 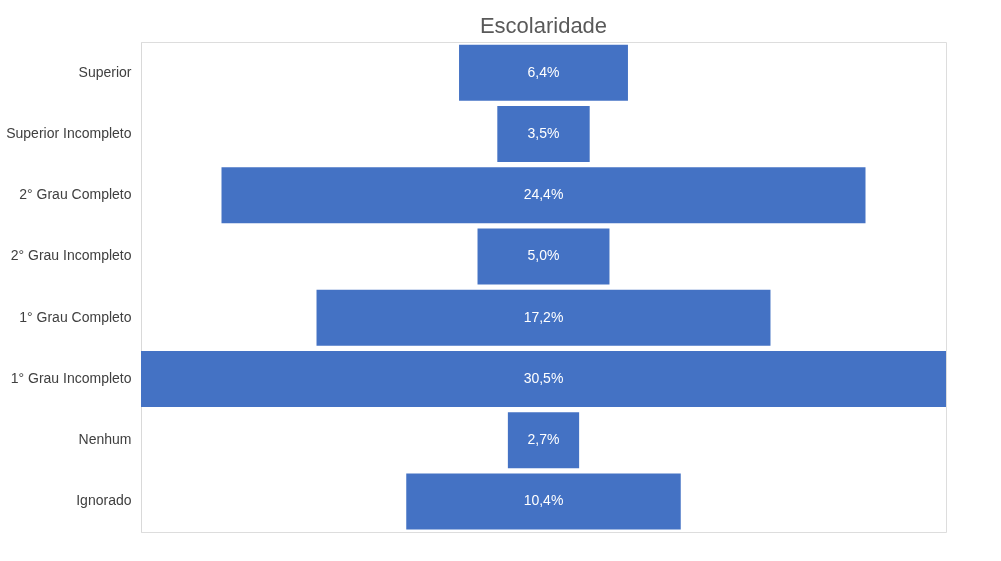 I want to click on data-label: 10,4%, so click(x=543, y=500).